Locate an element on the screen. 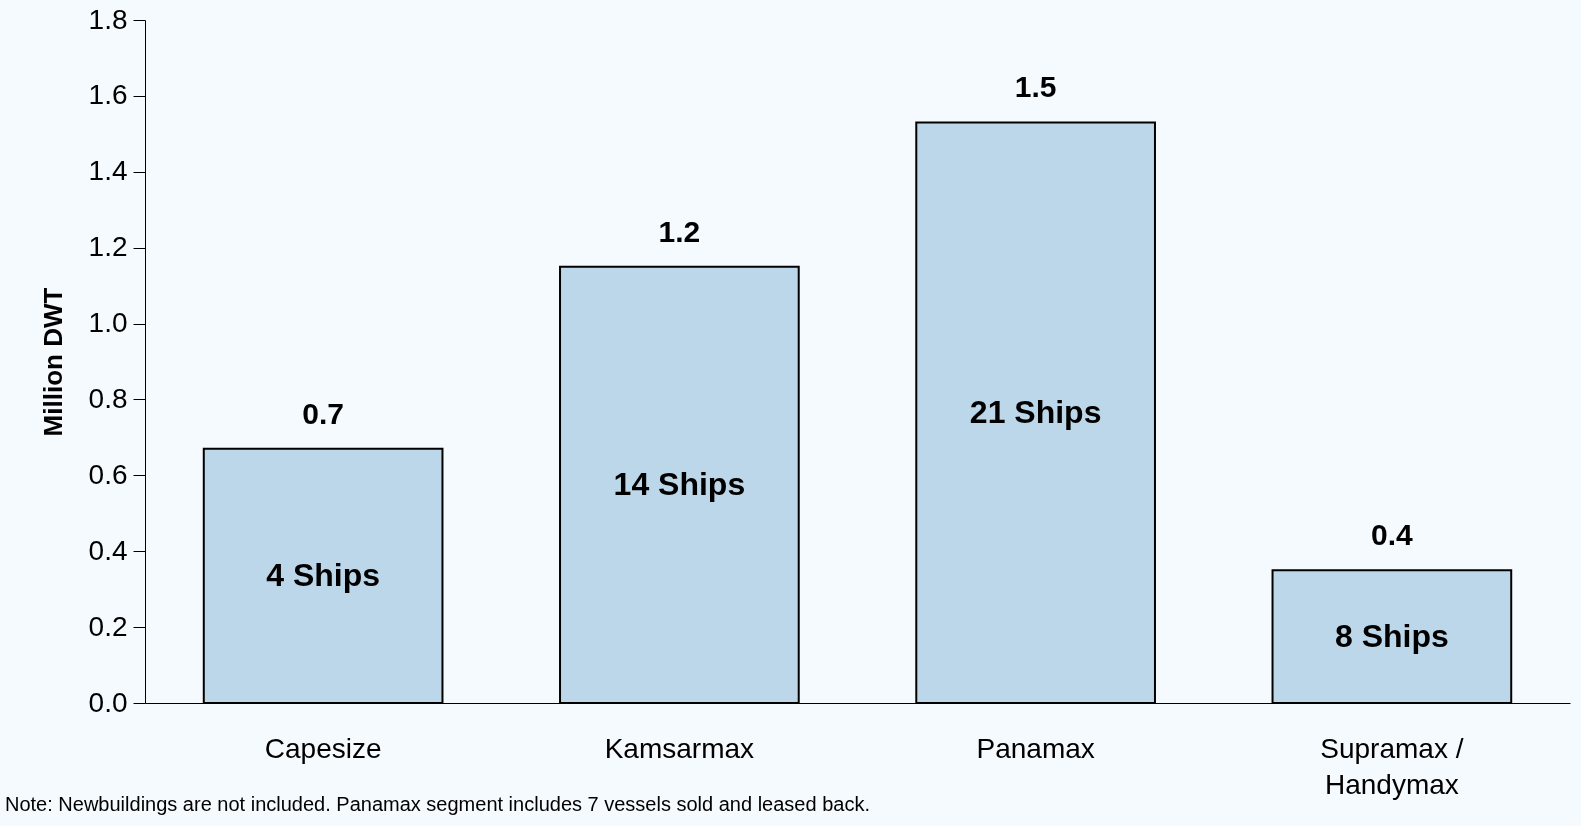 The width and height of the screenshot is (1581, 826). y-tick-label: 0.0 is located at coordinates (108, 702).